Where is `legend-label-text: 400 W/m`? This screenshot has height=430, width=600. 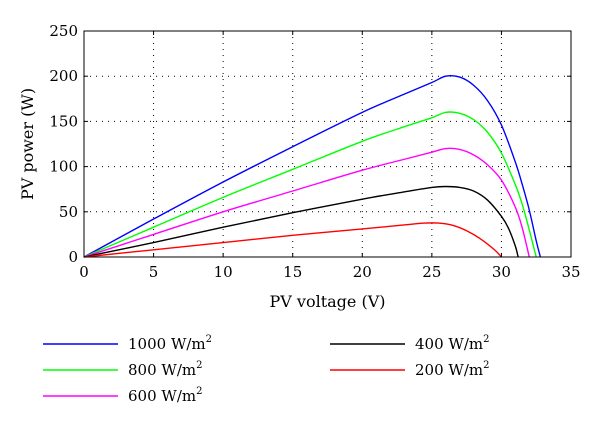 legend-label-text: 400 W/m is located at coordinates (449, 344).